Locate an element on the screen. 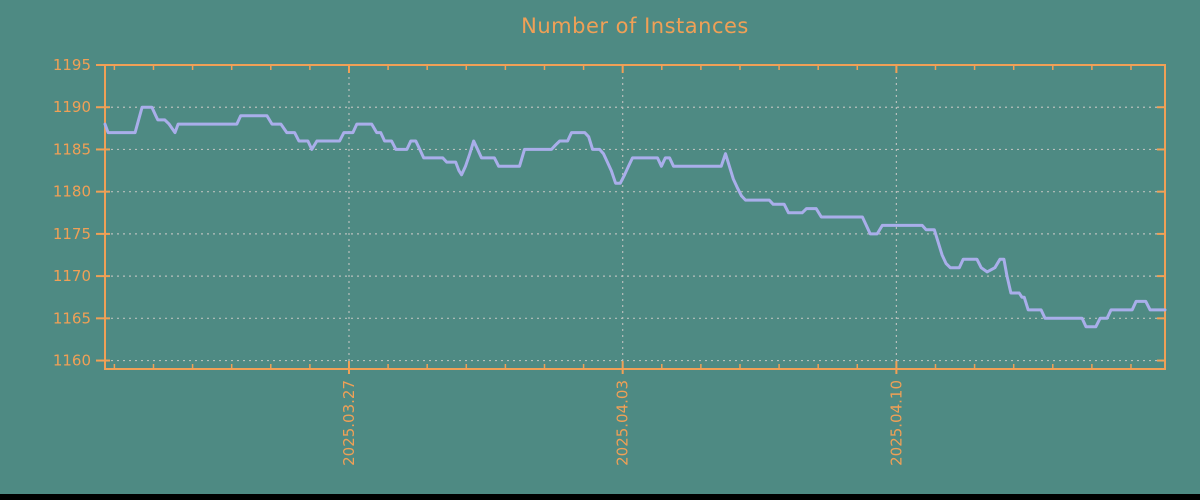 The height and width of the screenshot is (500, 1200). x-tick-label: 2025.04.03 is located at coordinates (623, 423).